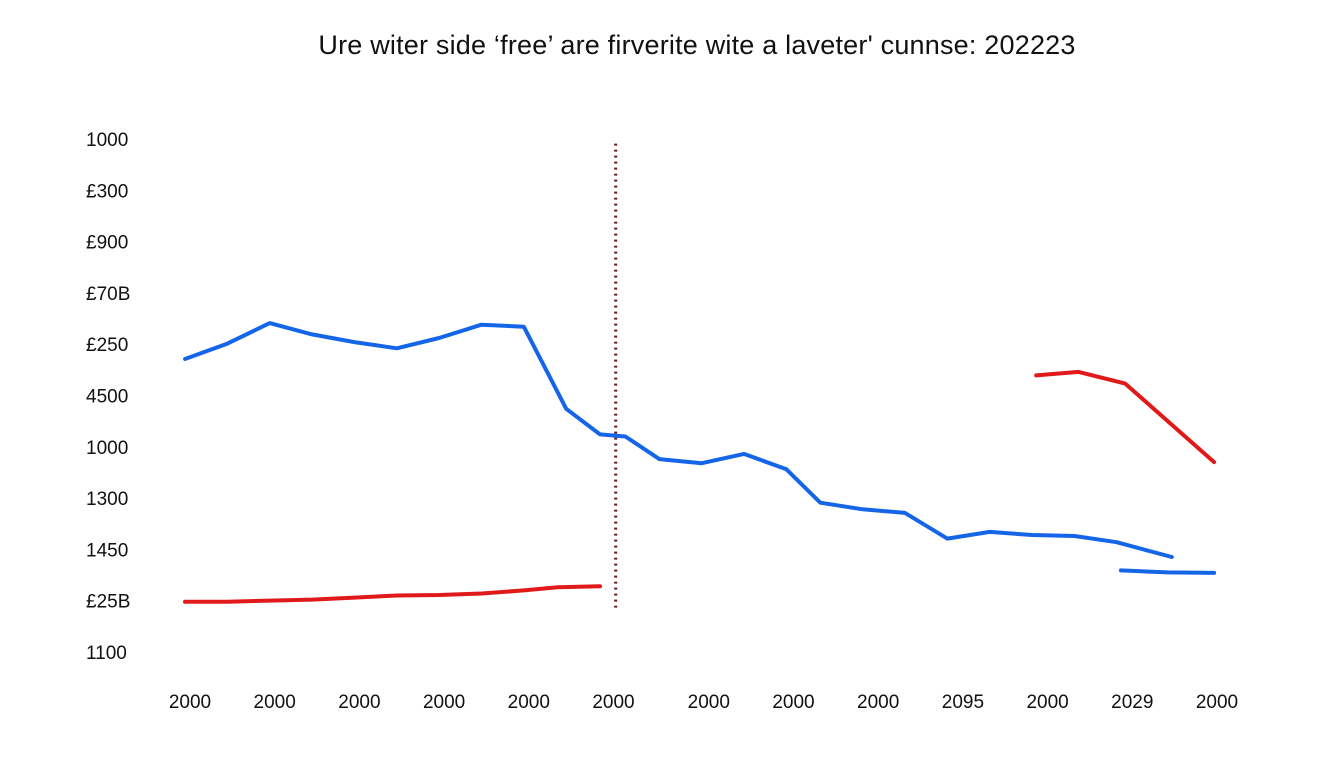 The width and height of the screenshot is (1344, 768). I want to click on y-tick-label: 1450, so click(107, 550).